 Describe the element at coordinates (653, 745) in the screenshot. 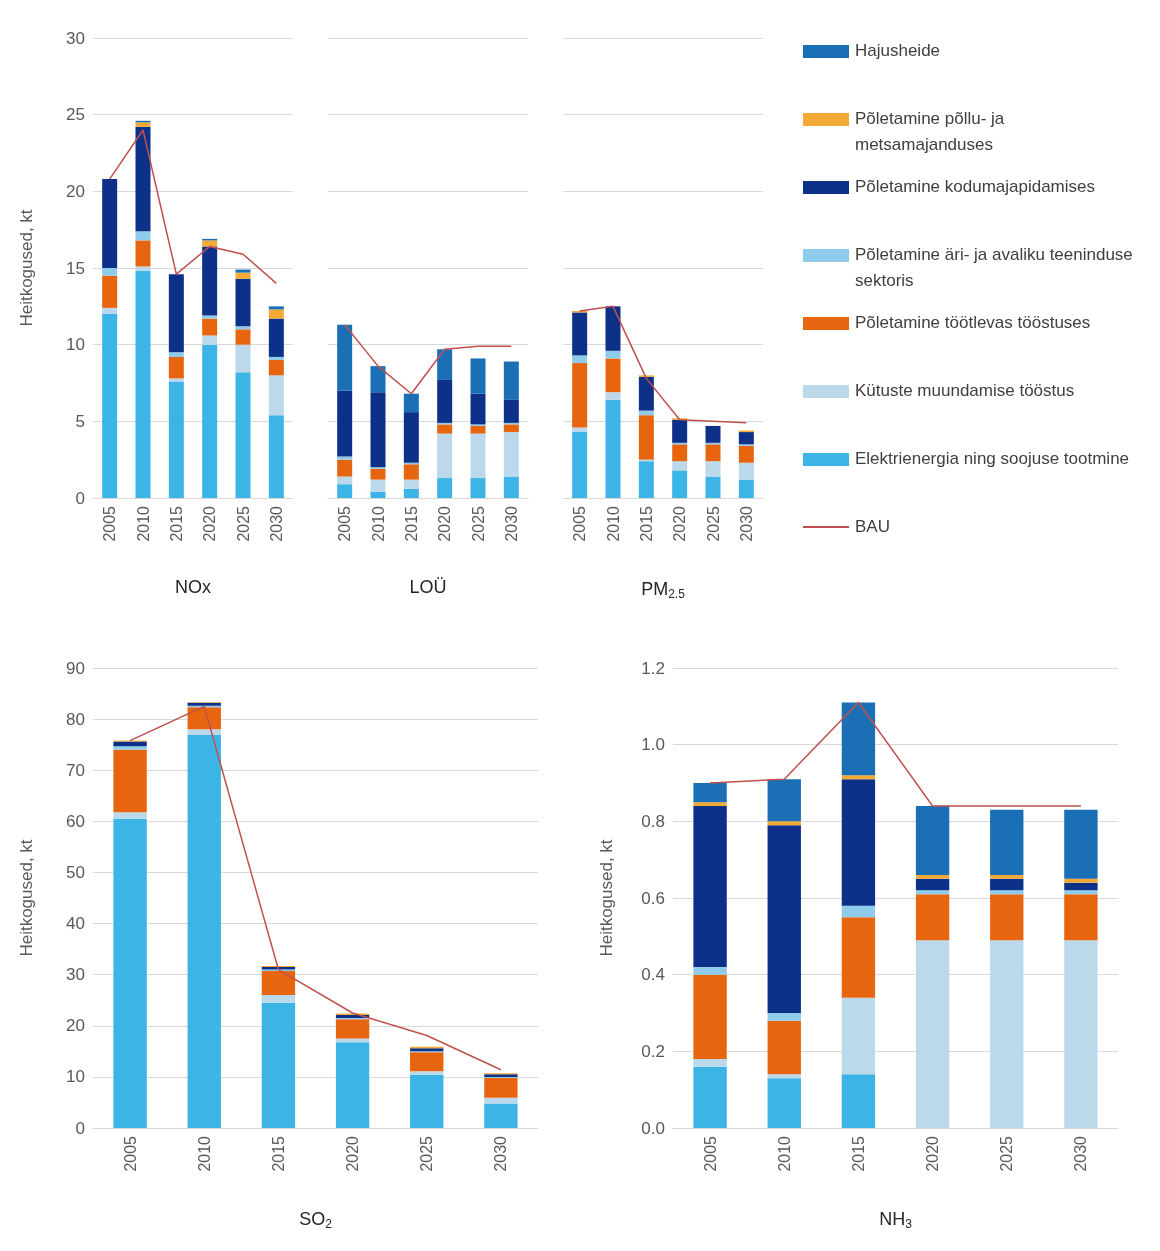

I see `y-tick-label: 1.0` at that location.